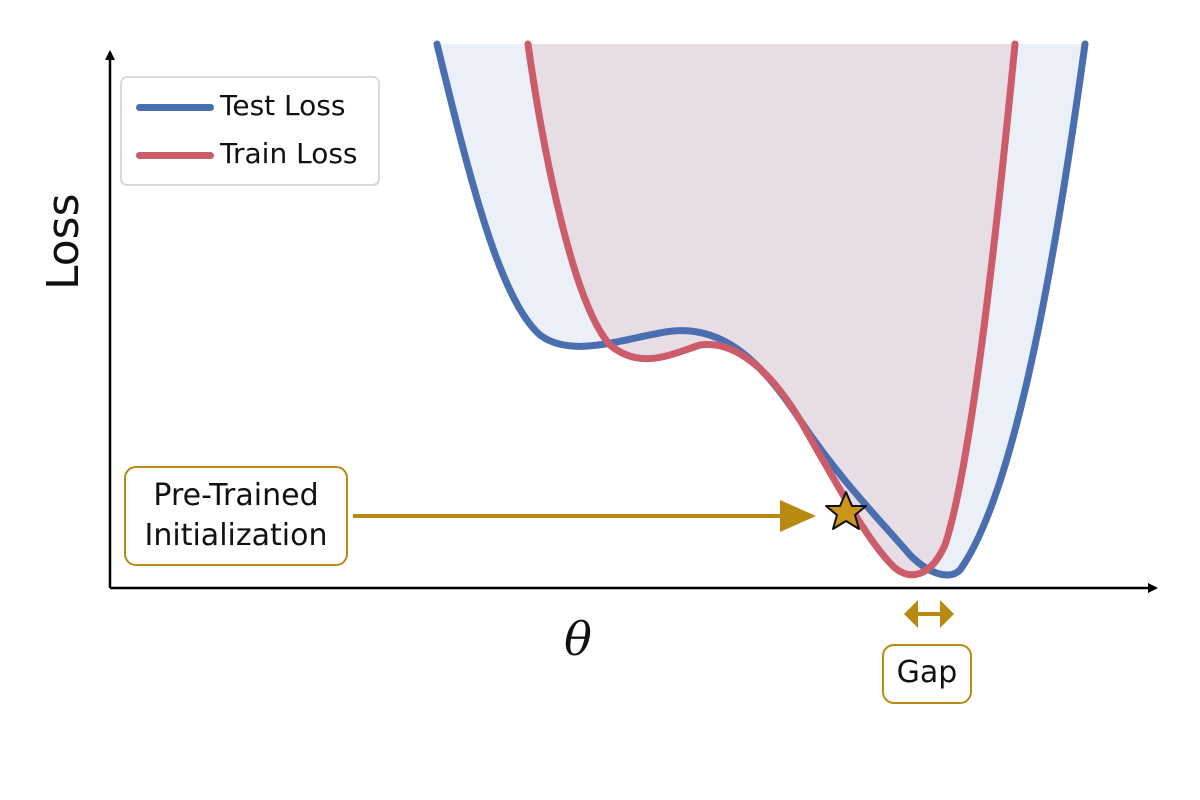 The height and width of the screenshot is (800, 1200). What do you see at coordinates (283, 105) in the screenshot?
I see `legend-test-label: Test Loss` at bounding box center [283, 105].